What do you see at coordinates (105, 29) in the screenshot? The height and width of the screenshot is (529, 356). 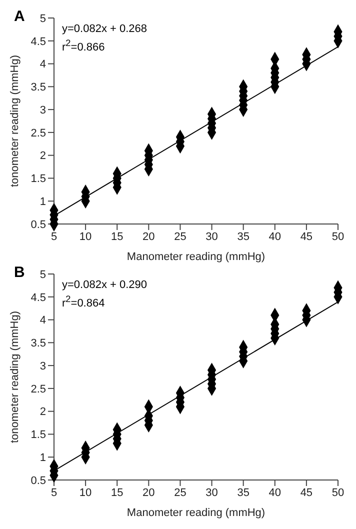 I see `annotation: y=0.082x + 0.268` at bounding box center [105, 29].